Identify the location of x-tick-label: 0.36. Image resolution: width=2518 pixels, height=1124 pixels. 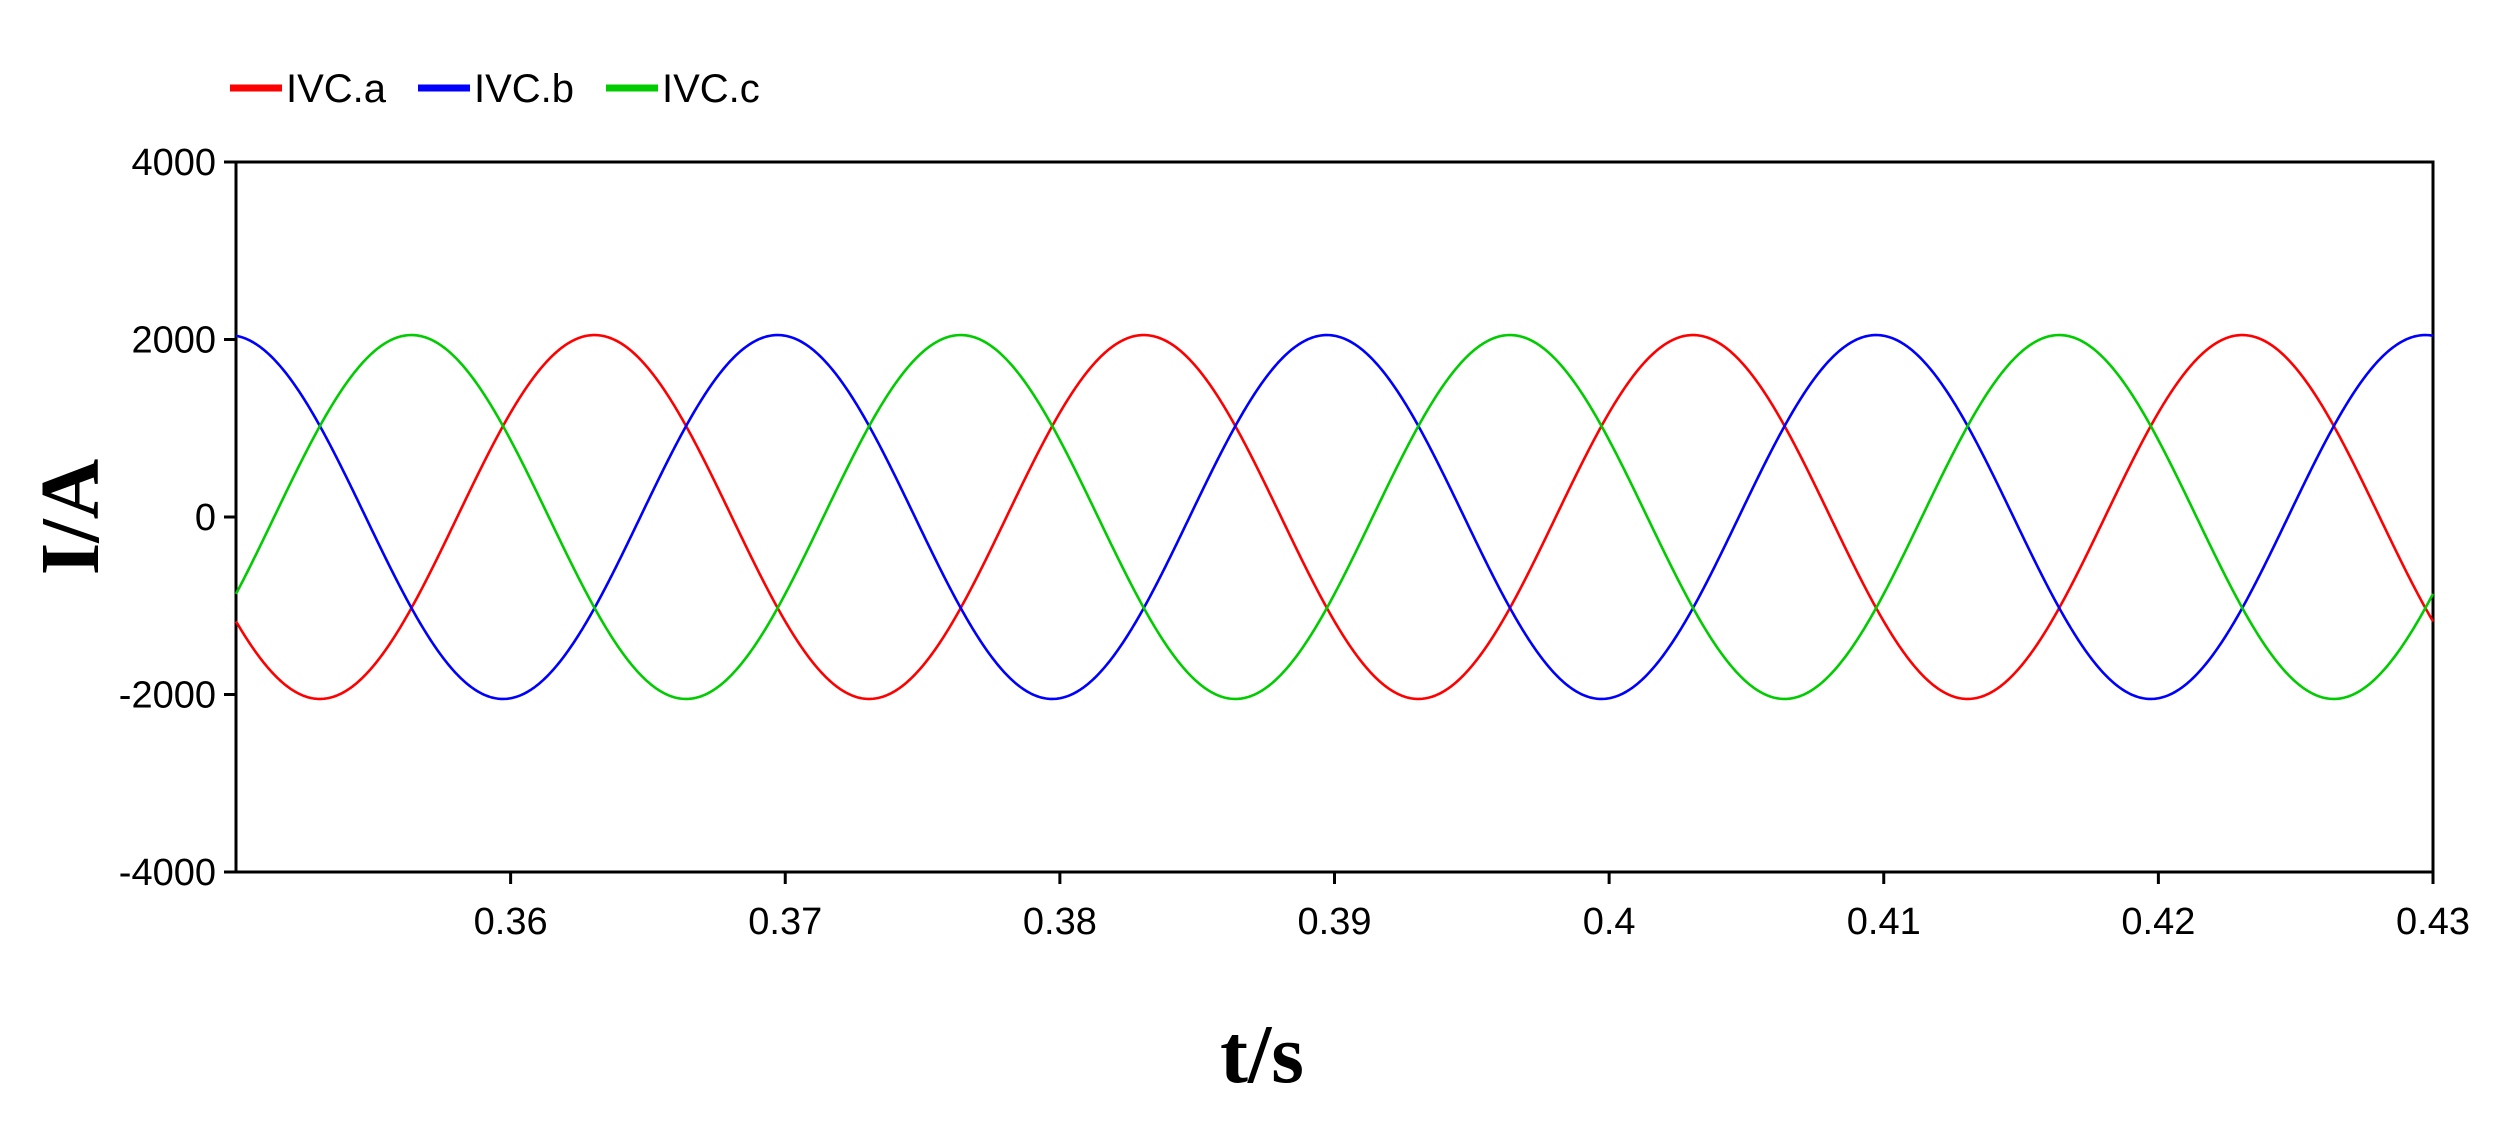
(511, 922).